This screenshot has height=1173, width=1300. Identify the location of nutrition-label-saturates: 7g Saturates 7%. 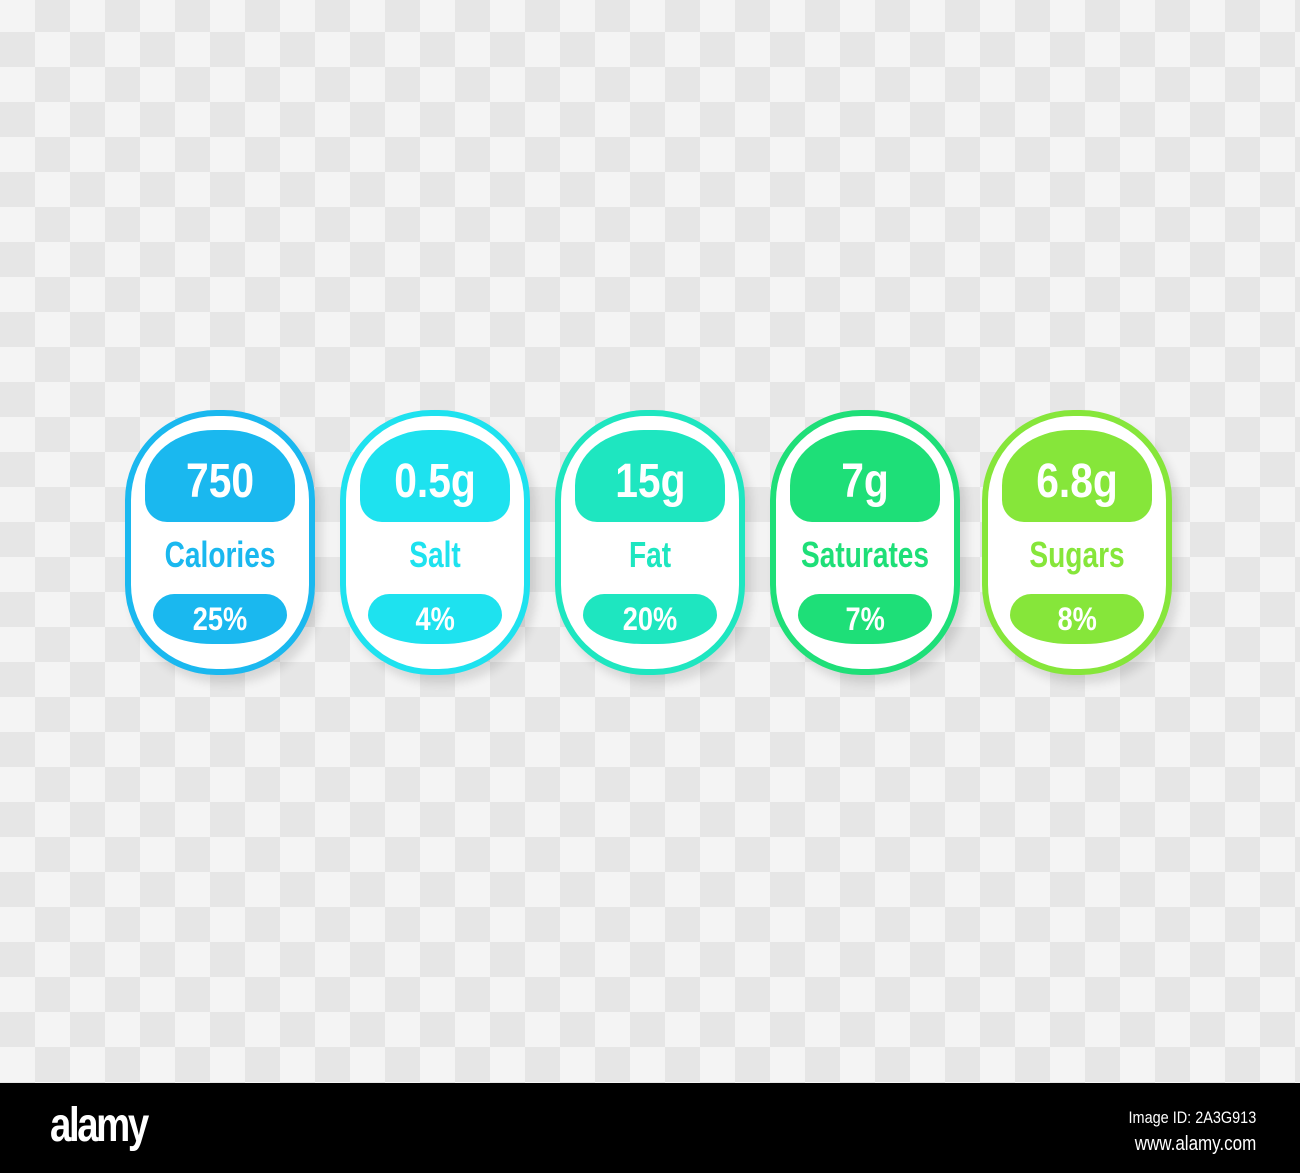
(865, 542).